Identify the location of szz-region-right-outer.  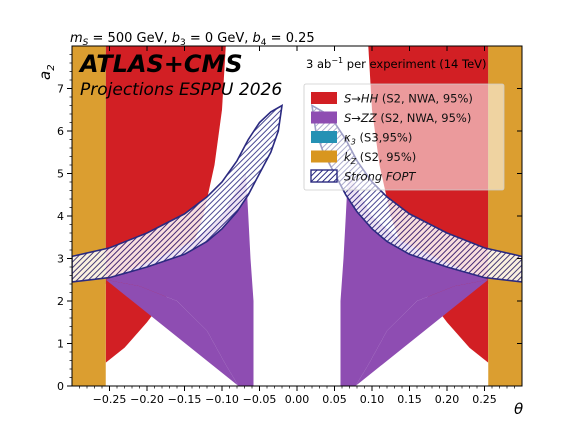
(422, 332).